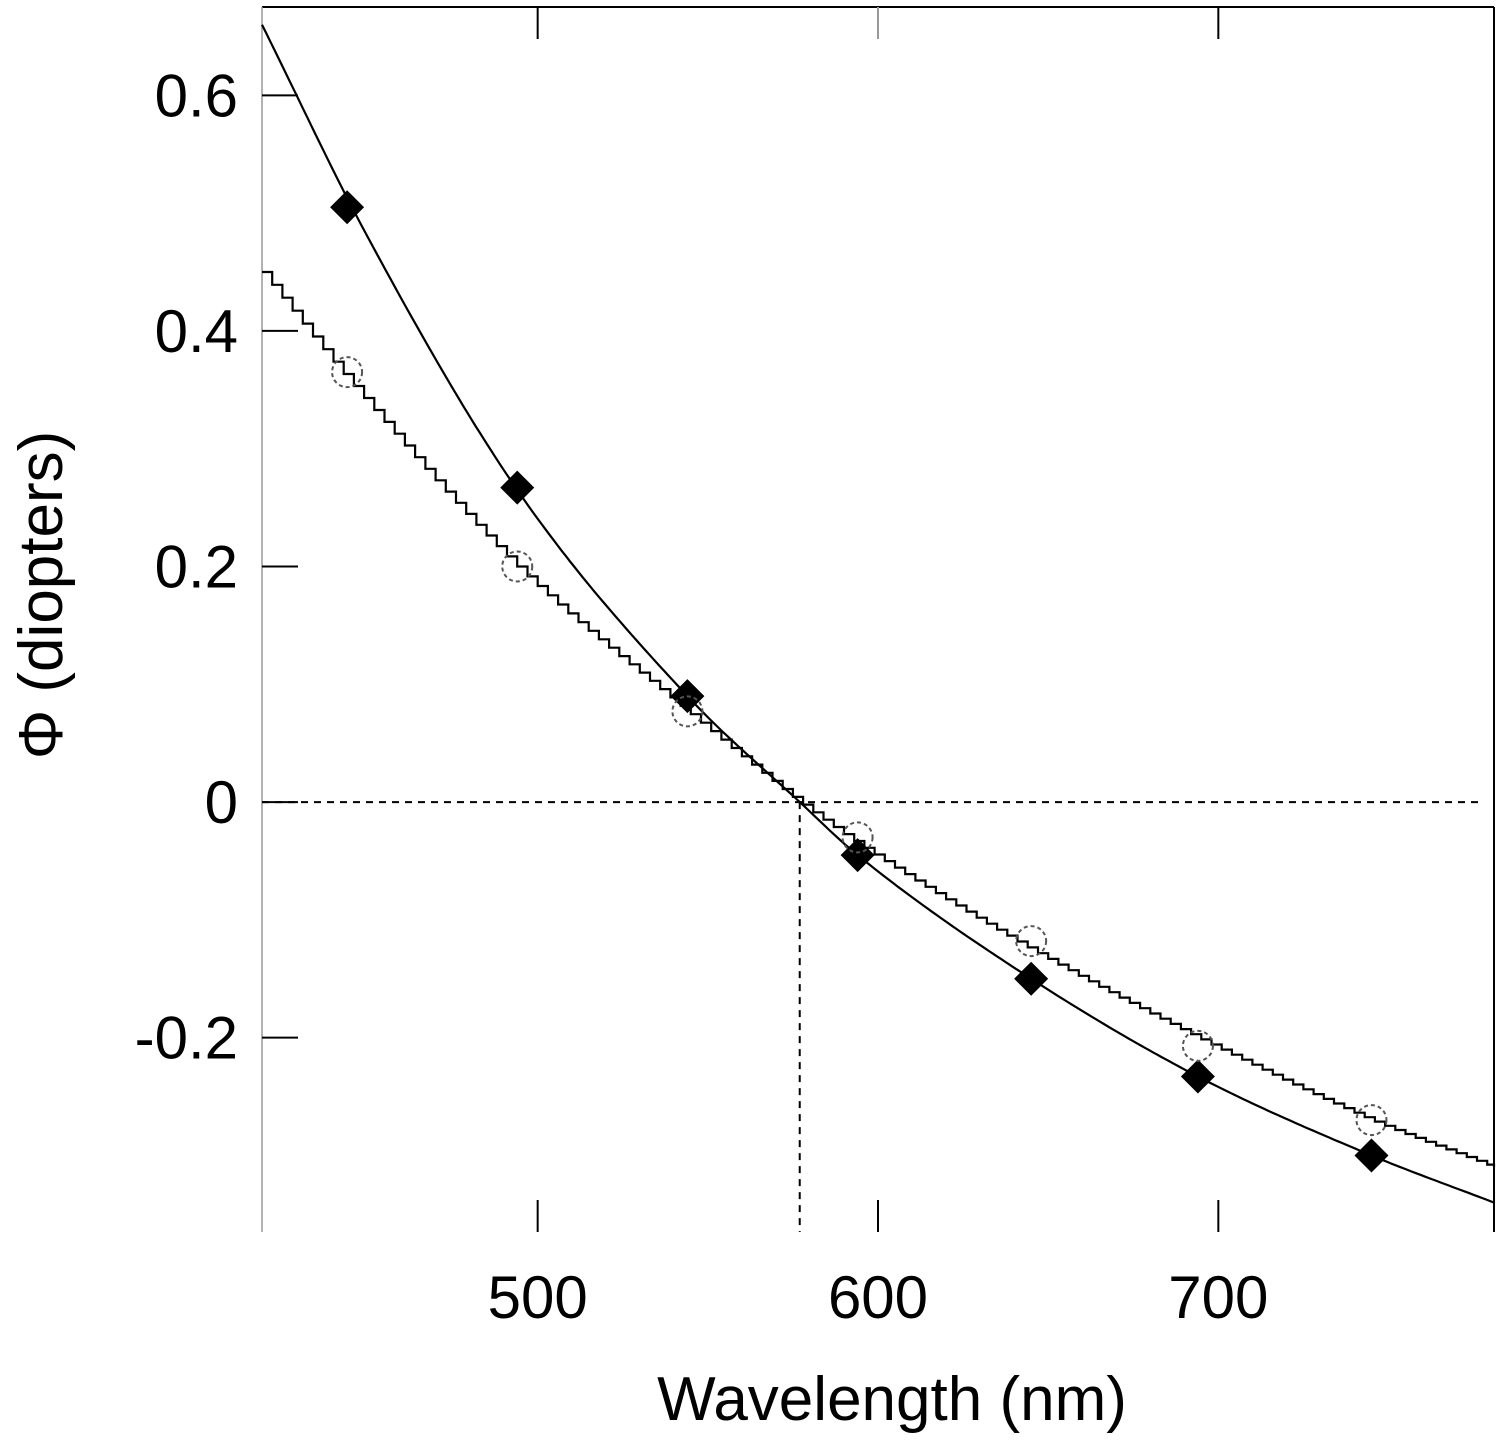  What do you see at coordinates (538, 1297) in the screenshot?
I see `x-tick-label-500: 500` at bounding box center [538, 1297].